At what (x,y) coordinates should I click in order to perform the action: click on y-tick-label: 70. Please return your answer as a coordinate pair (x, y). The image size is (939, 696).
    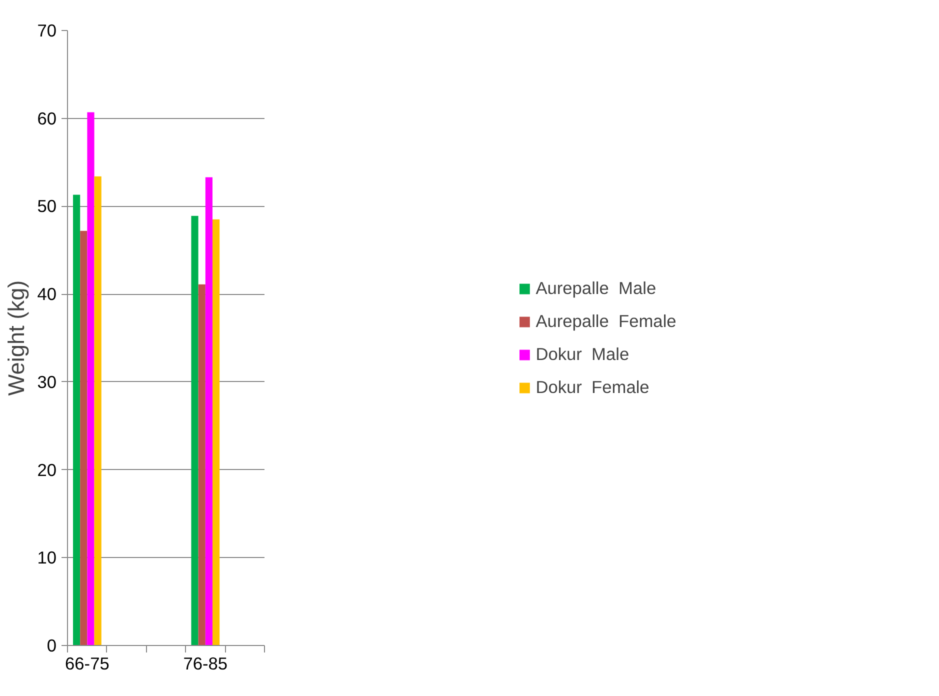
    Looking at the image, I should click on (47, 30).